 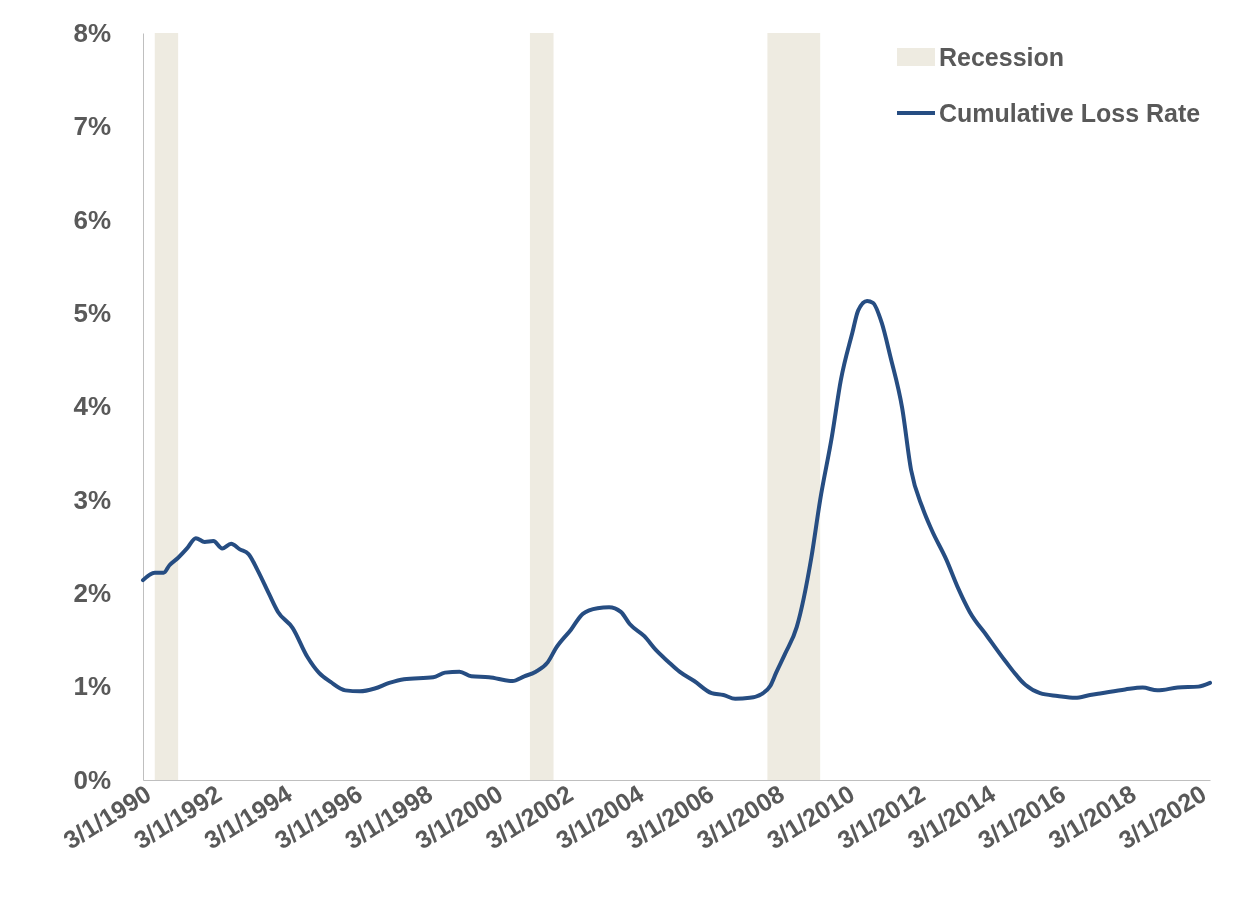 What do you see at coordinates (92, 593) in the screenshot?
I see `y-tick-label: 2%` at bounding box center [92, 593].